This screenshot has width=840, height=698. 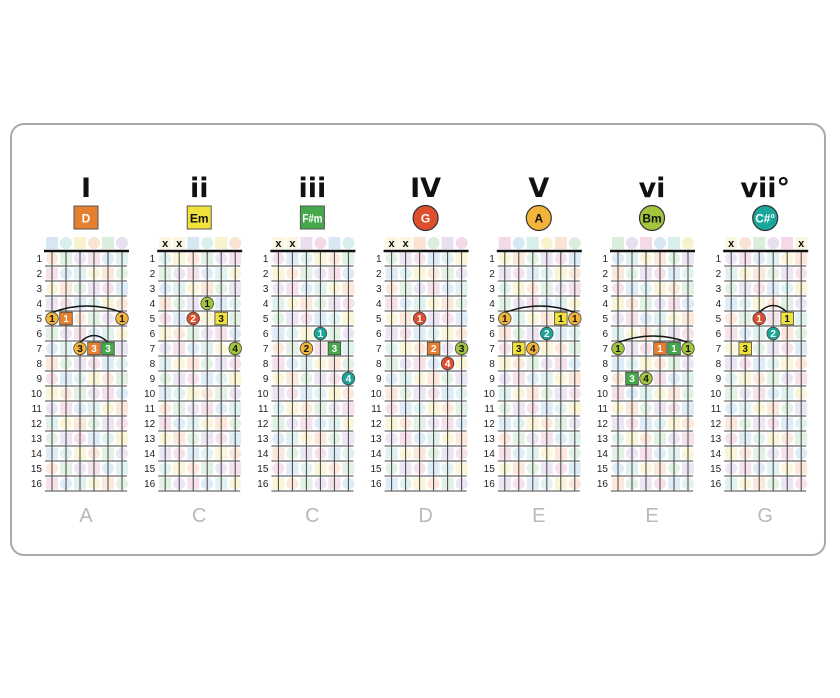 I want to click on key-label: C, so click(x=312, y=516).